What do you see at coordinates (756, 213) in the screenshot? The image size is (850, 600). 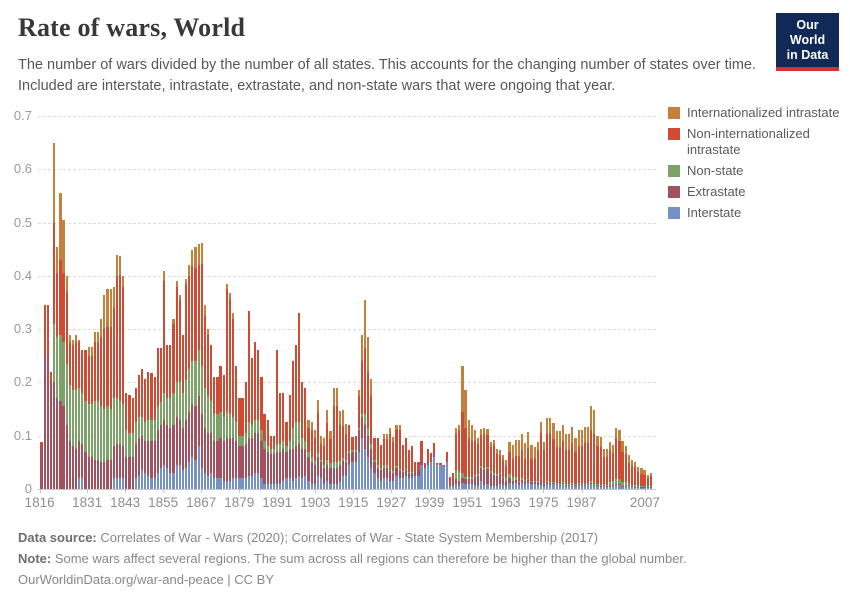 I see `legend-item-interstate: Interstate` at bounding box center [756, 213].